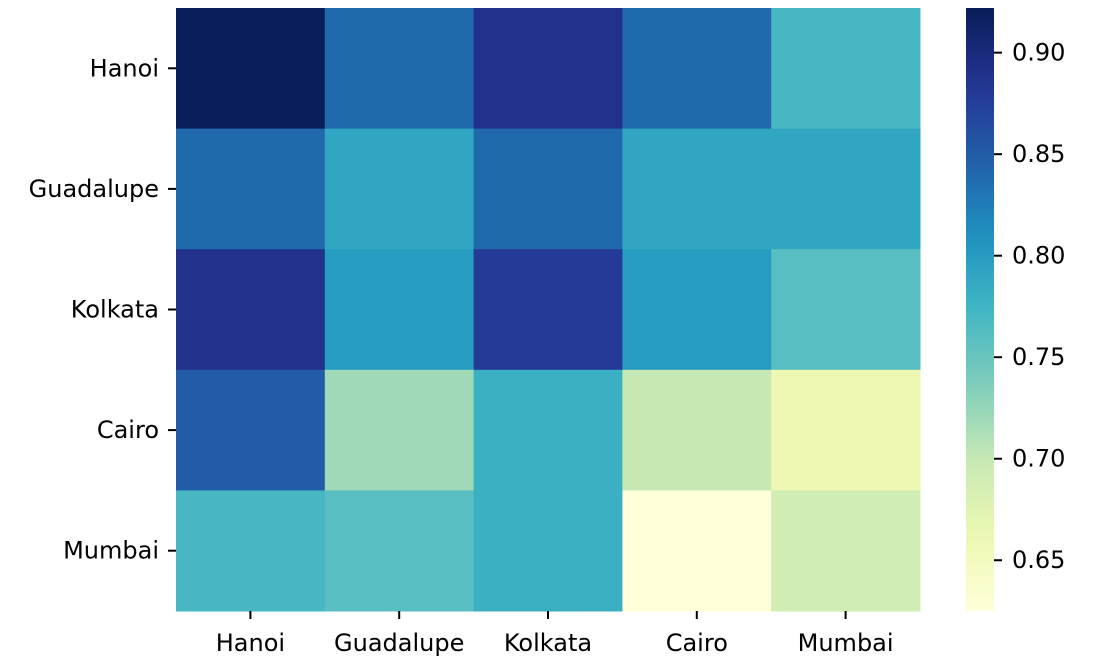 This screenshot has height=668, width=1102. What do you see at coordinates (697, 643) in the screenshot?
I see `x-tick-label: Cairo` at bounding box center [697, 643].